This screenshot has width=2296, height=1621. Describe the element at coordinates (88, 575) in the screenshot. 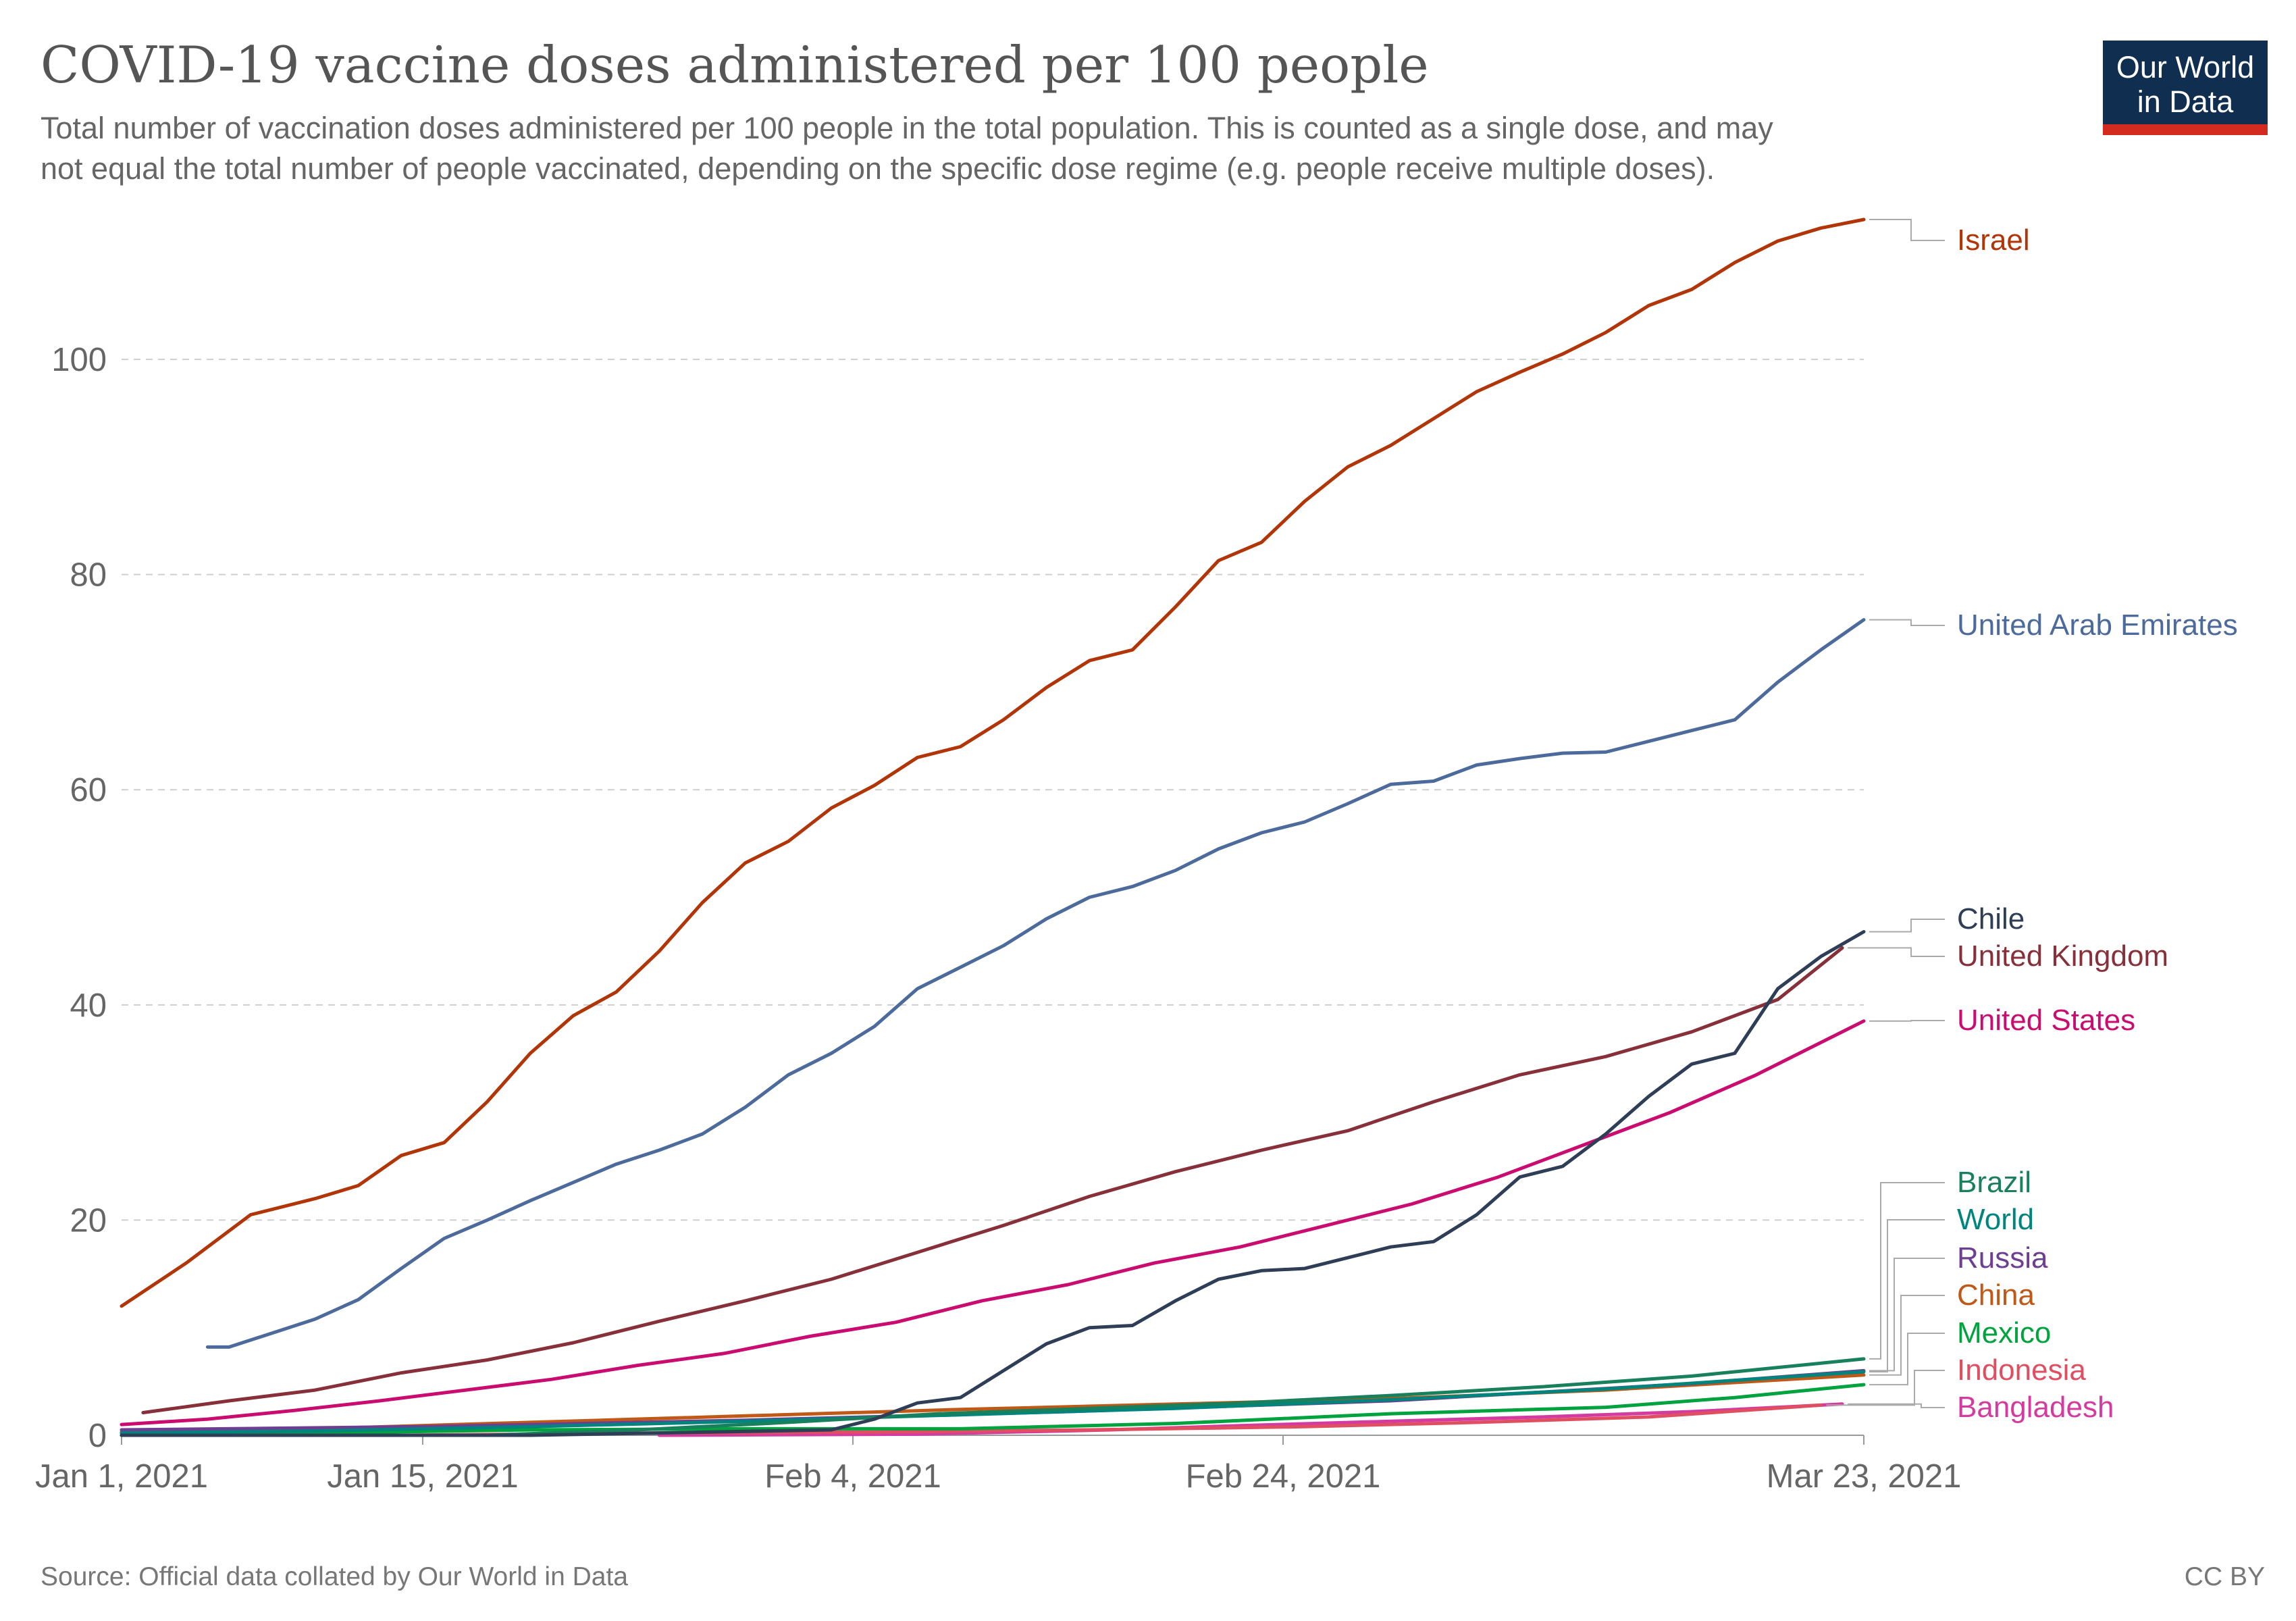

I see `y-tick-label: 80` at that location.